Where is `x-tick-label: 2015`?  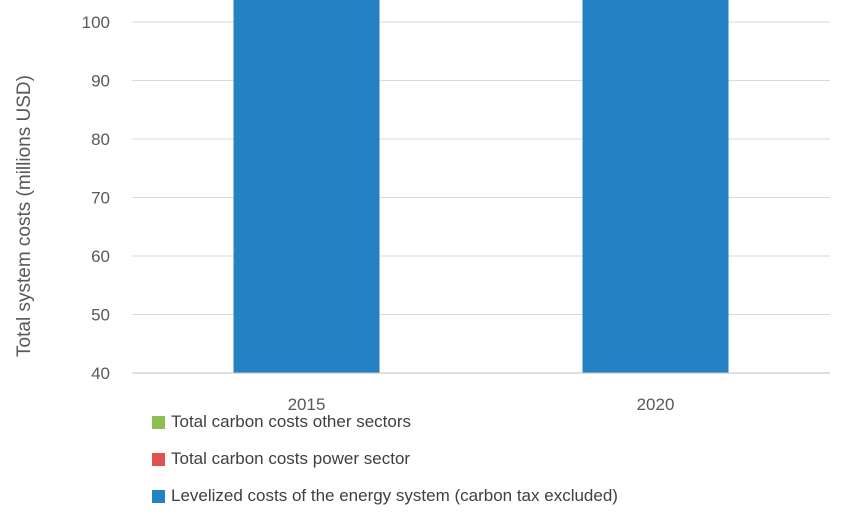
x-tick-label: 2015 is located at coordinates (307, 404).